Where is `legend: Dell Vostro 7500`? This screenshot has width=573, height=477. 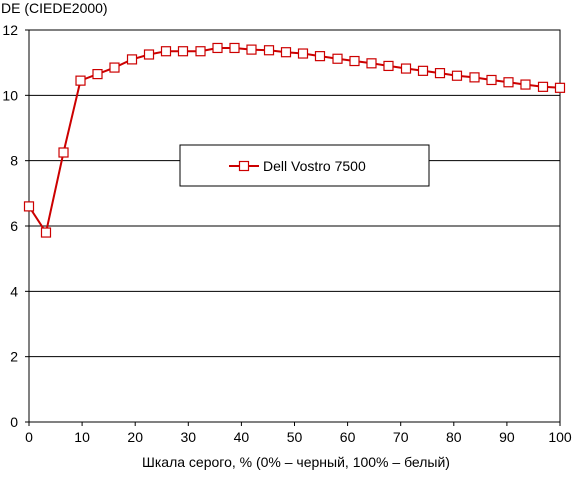 legend: Dell Vostro 7500 is located at coordinates (304, 165).